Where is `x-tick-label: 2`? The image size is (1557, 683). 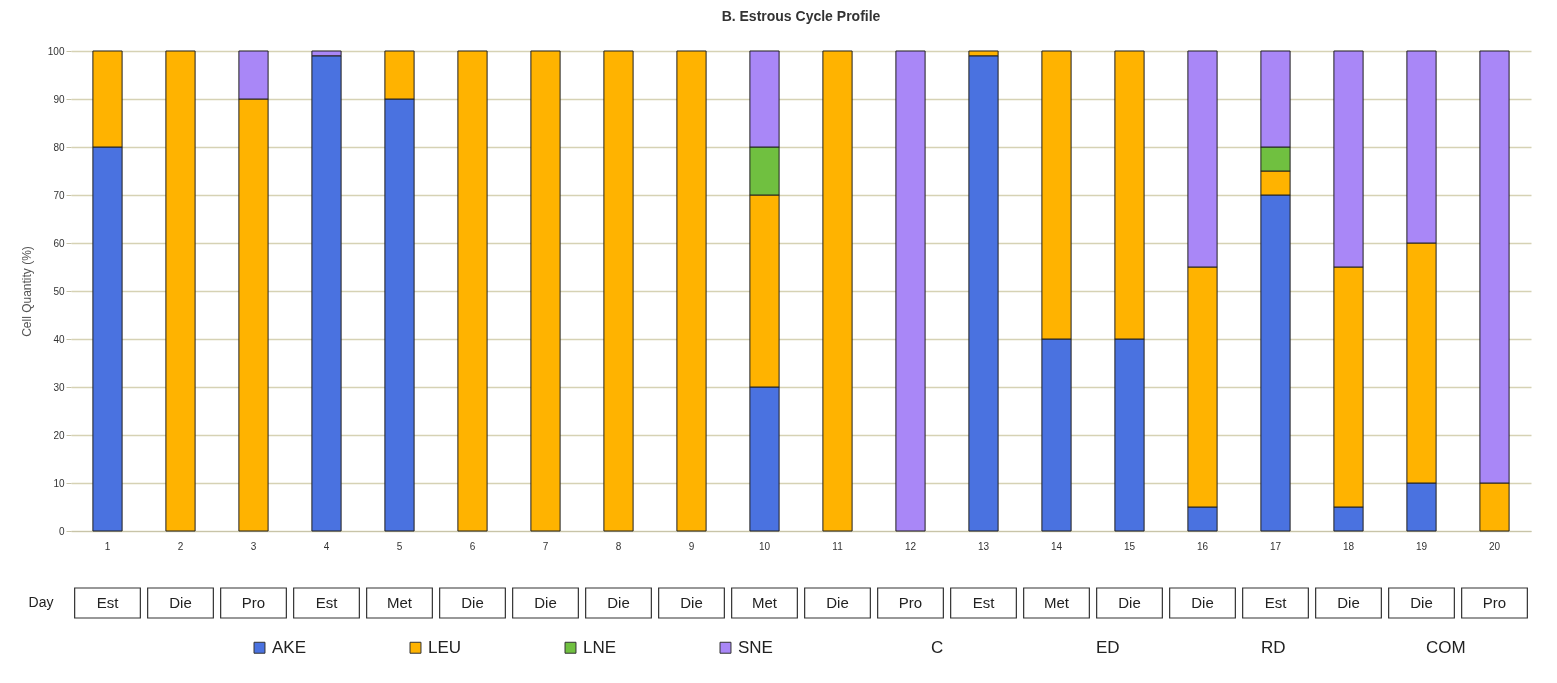
x-tick-label: 2 is located at coordinates (180, 546).